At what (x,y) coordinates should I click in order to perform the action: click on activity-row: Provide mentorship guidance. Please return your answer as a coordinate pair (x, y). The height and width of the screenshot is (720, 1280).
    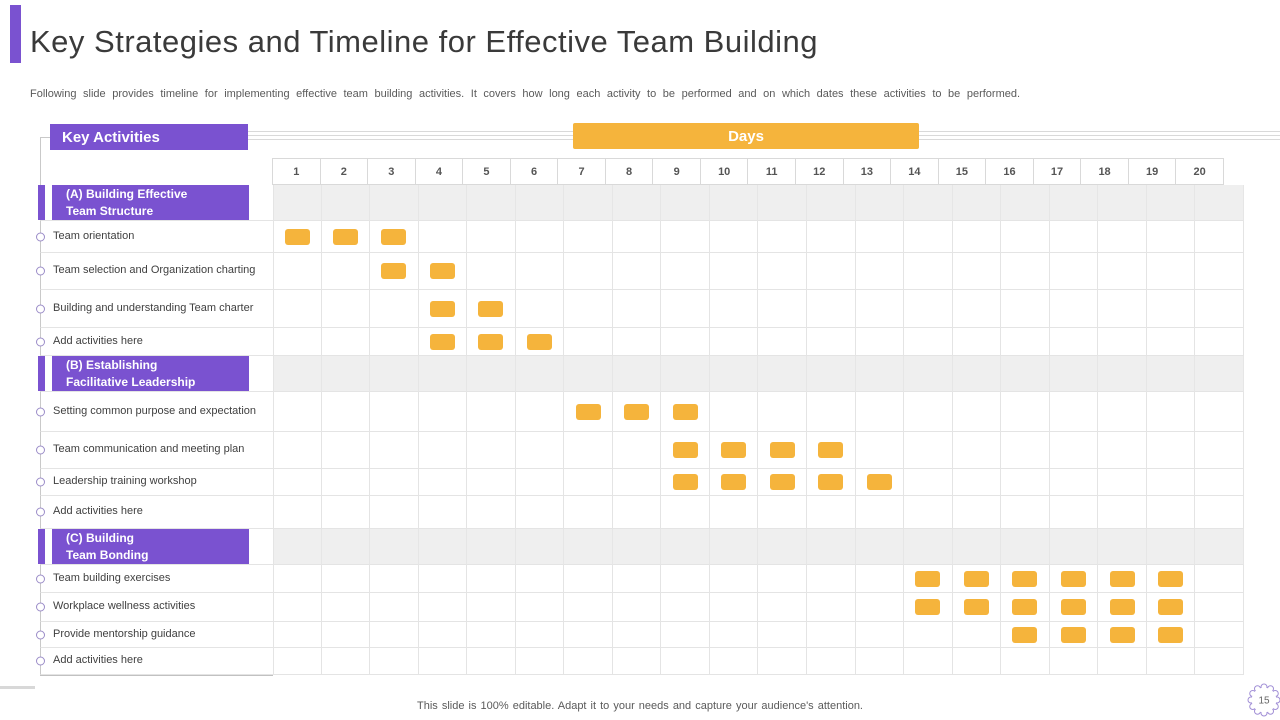
    Looking at the image, I should click on (640, 635).